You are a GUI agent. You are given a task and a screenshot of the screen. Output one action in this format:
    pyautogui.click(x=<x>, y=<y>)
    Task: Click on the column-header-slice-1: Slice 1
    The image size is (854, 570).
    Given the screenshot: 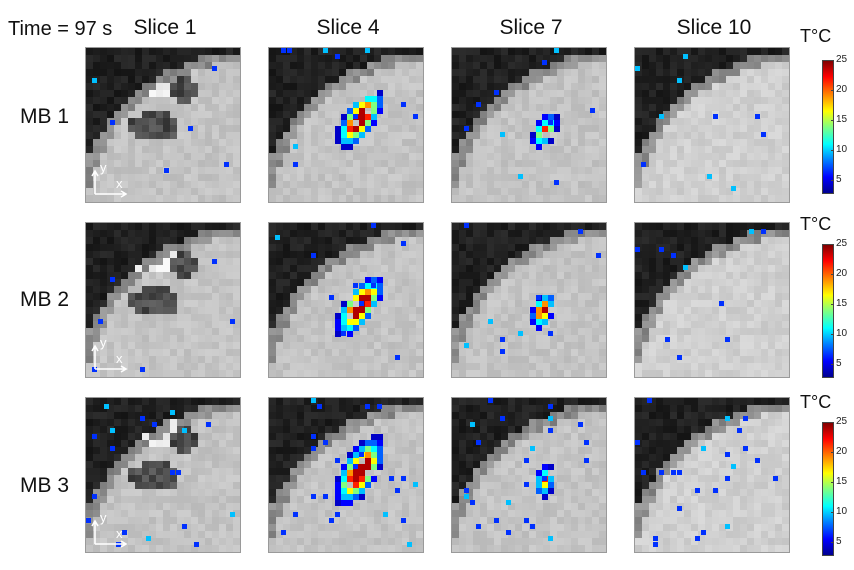 What is the action you would take?
    pyautogui.click(x=165, y=27)
    